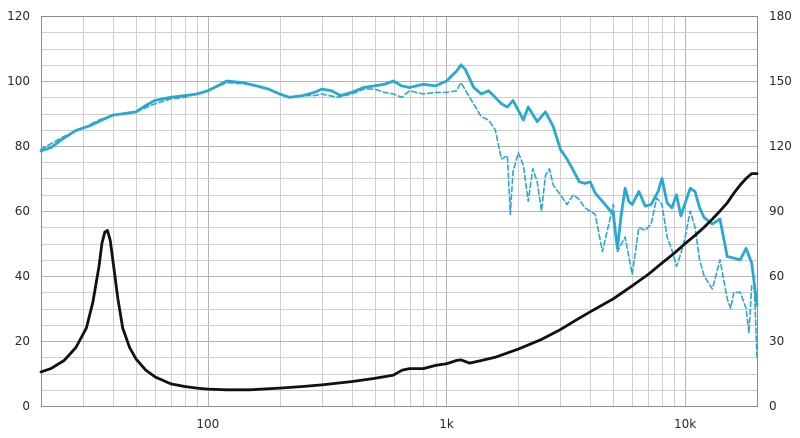 This screenshot has height=438, width=800. What do you see at coordinates (780, 146) in the screenshot?
I see `y-right-tick-label: 120` at bounding box center [780, 146].